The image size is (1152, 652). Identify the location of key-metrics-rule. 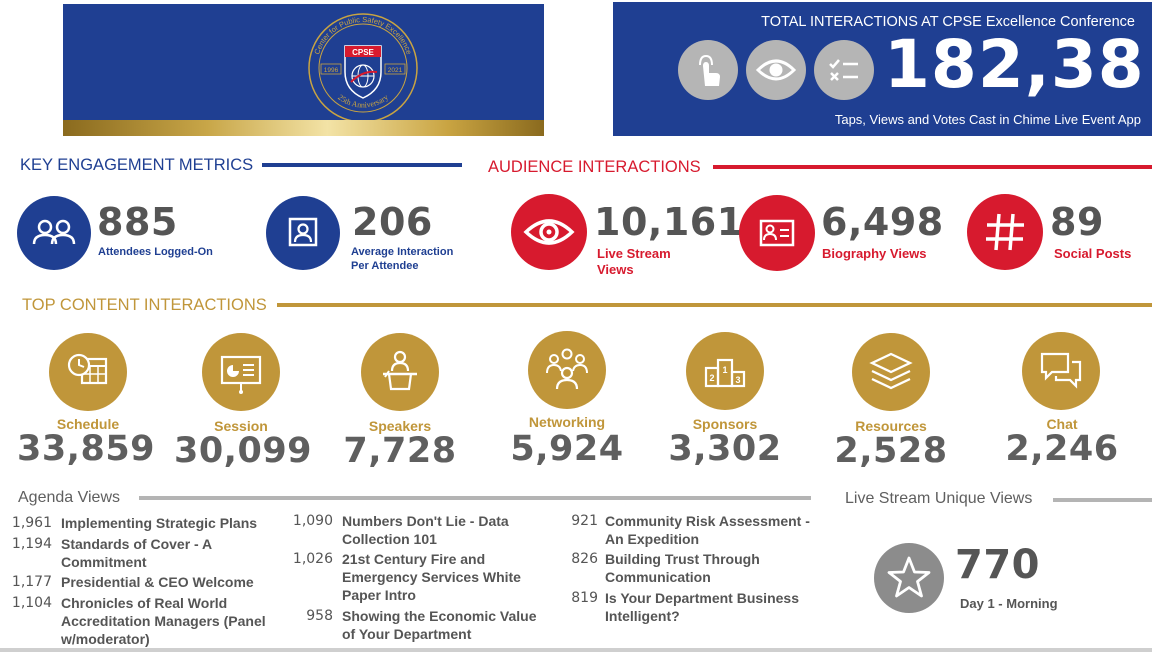
(362, 165).